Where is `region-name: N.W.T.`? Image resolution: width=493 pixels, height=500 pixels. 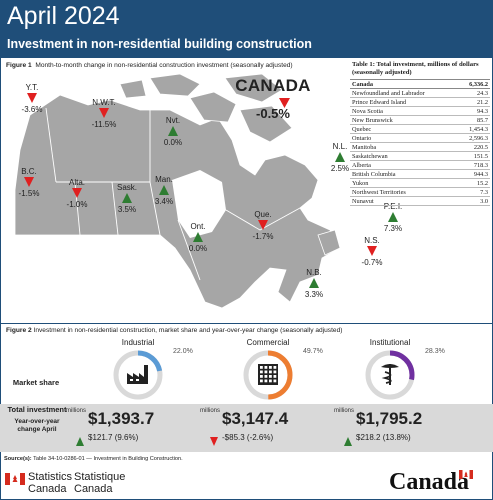 region-name: N.W.T. is located at coordinates (104, 102).